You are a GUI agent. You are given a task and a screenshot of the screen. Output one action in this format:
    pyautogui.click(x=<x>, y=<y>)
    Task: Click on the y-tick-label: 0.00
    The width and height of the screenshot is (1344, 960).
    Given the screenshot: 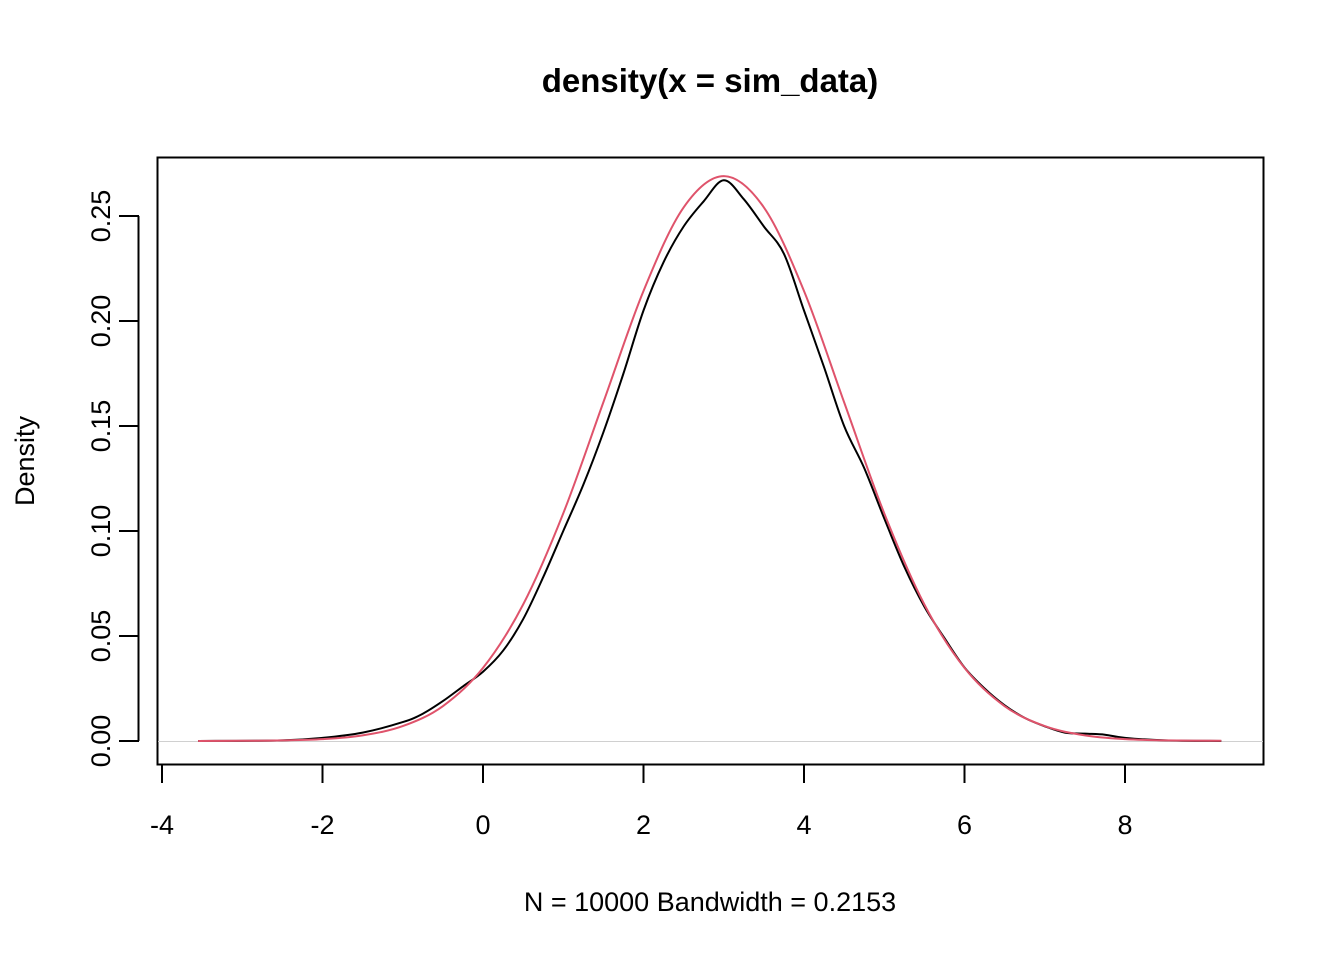 What is the action you would take?
    pyautogui.click(x=101, y=741)
    